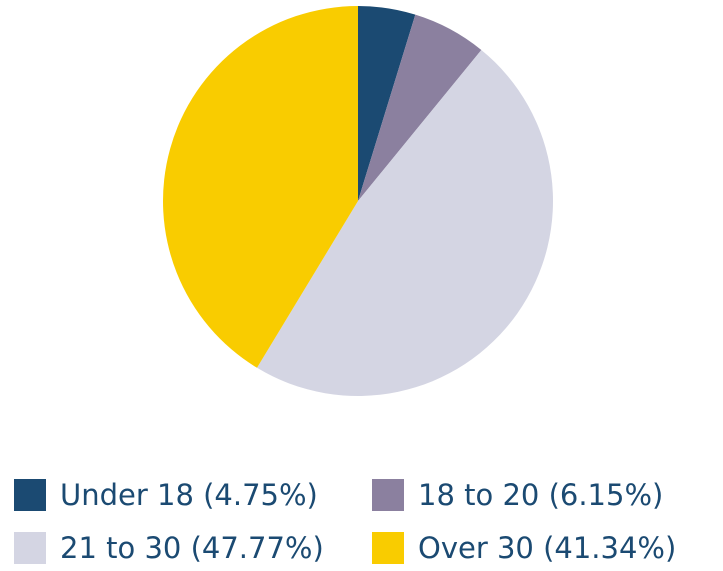 The image size is (723, 571). Describe the element at coordinates (192, 548) in the screenshot. I see `legend-label: 21 to 30 (47.77%)` at that location.